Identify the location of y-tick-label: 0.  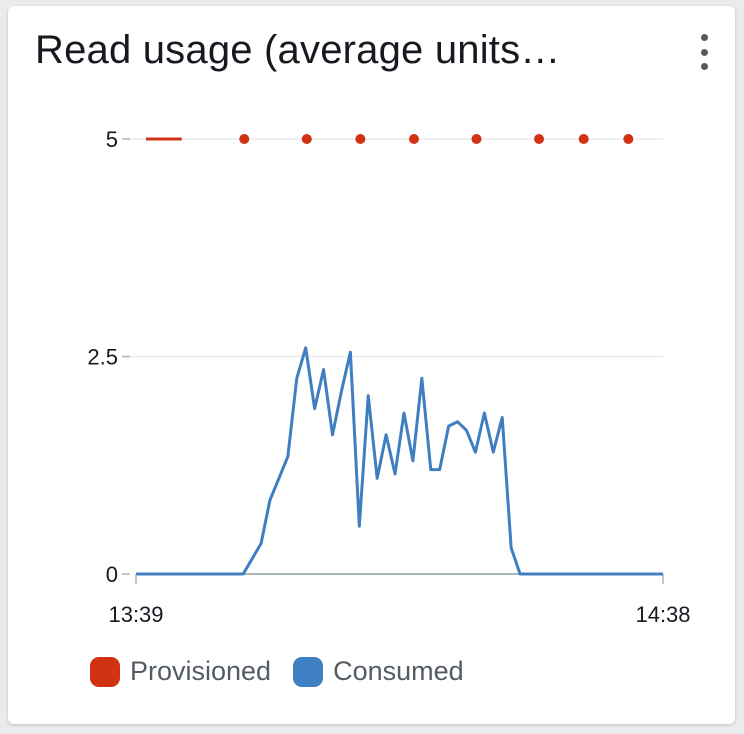
(112, 574).